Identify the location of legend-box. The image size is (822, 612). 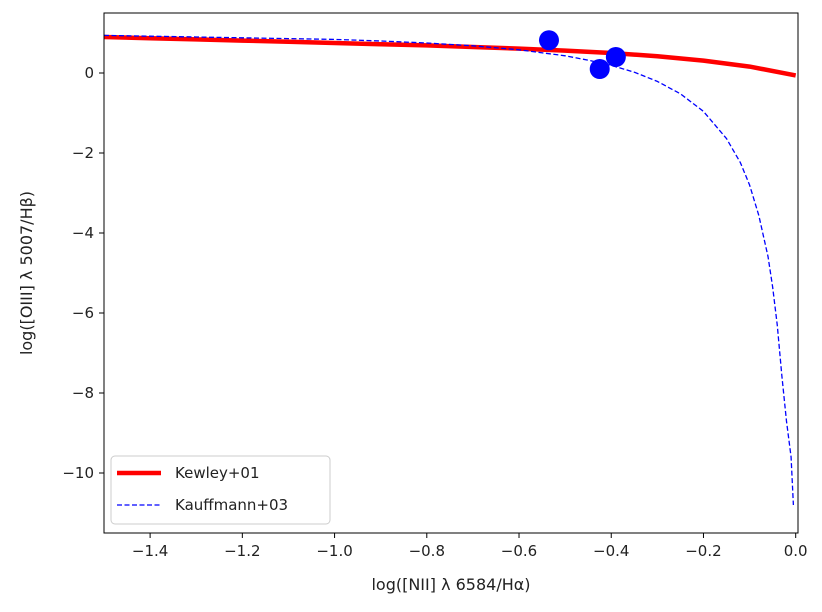
(220, 490).